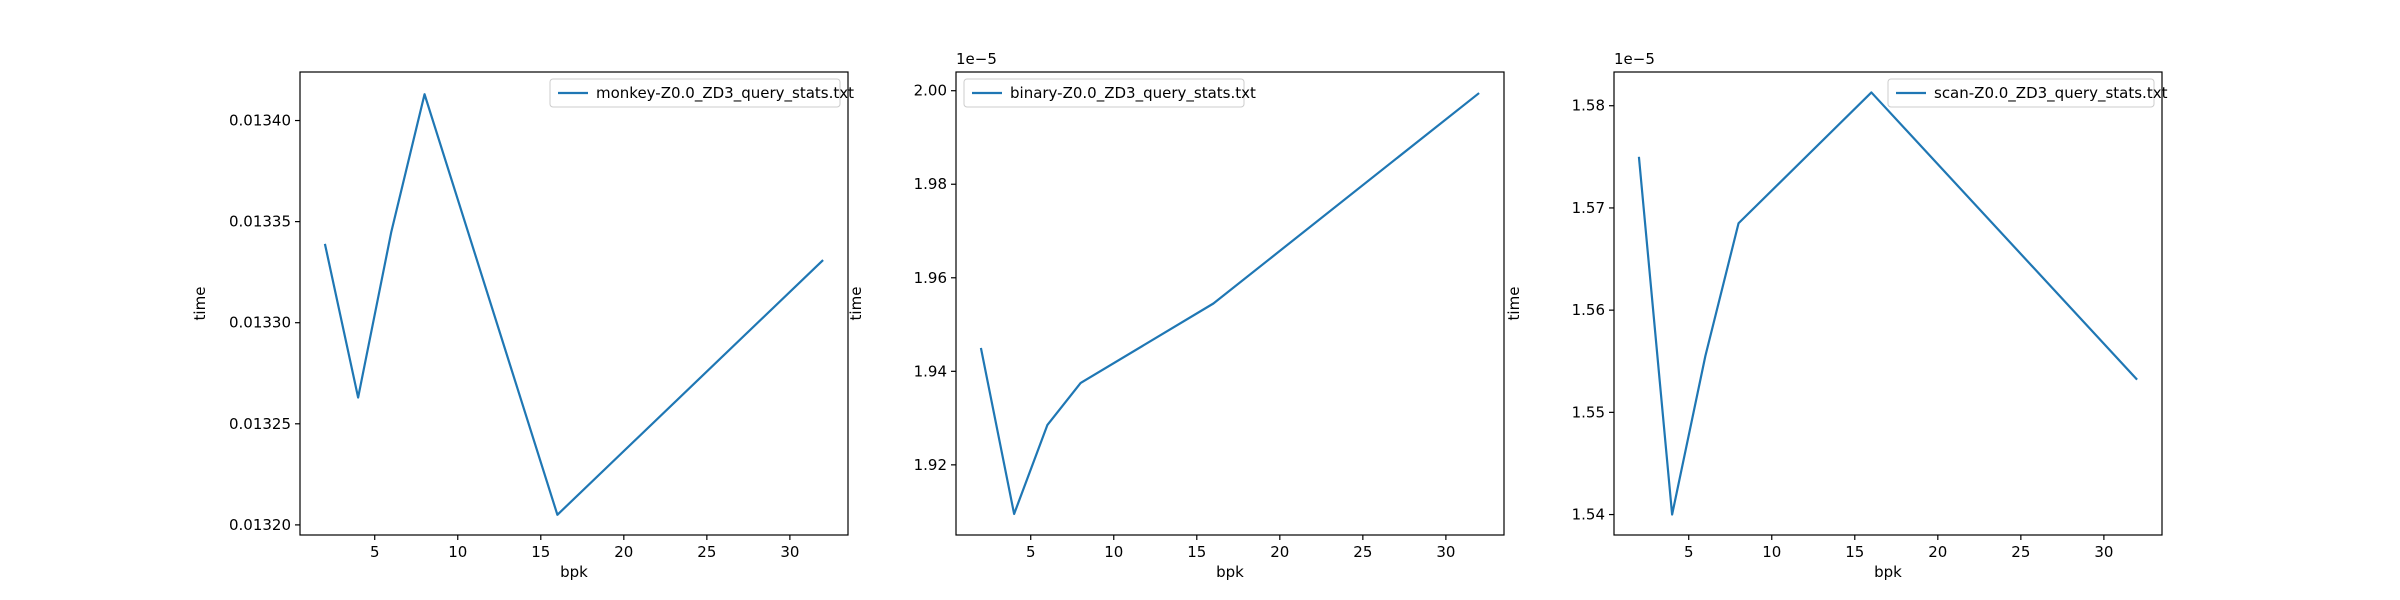 The height and width of the screenshot is (600, 2400). I want to click on y-tick-label: 0.01340, so click(260, 121).